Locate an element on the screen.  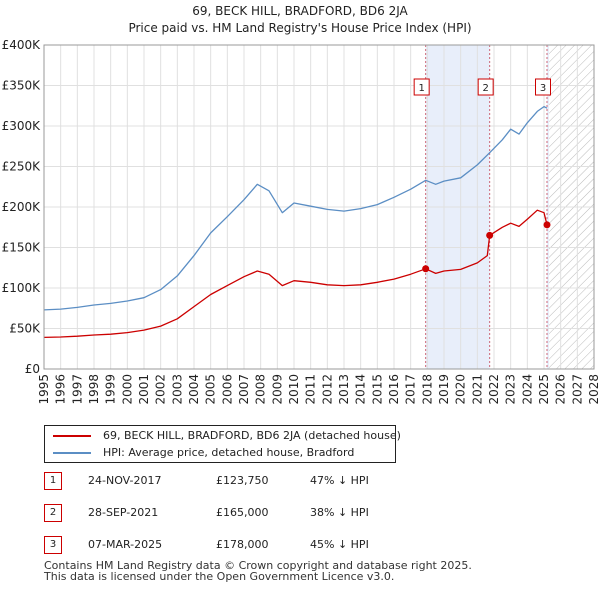
x-tick-label: 2003 is located at coordinates (177, 389).